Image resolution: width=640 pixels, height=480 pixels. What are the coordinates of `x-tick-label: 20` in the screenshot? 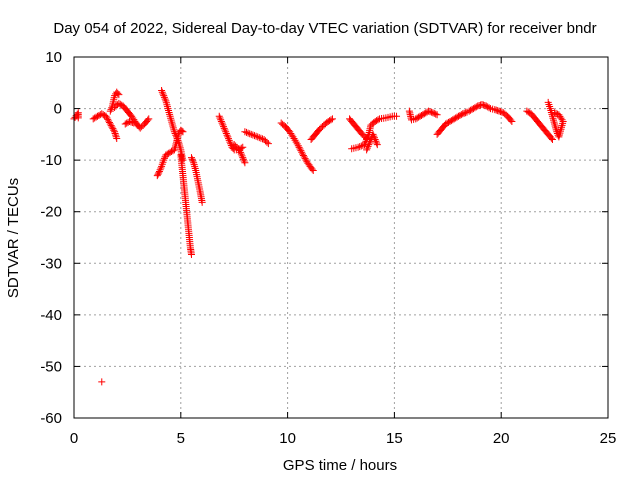 It's located at (501, 438).